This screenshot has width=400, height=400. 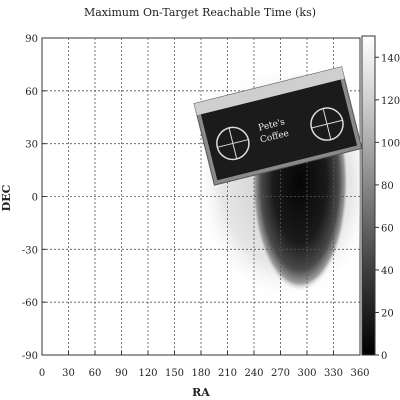 What do you see at coordinates (390, 58) in the screenshot?
I see `colorbar-tick-label: 140` at bounding box center [390, 58].